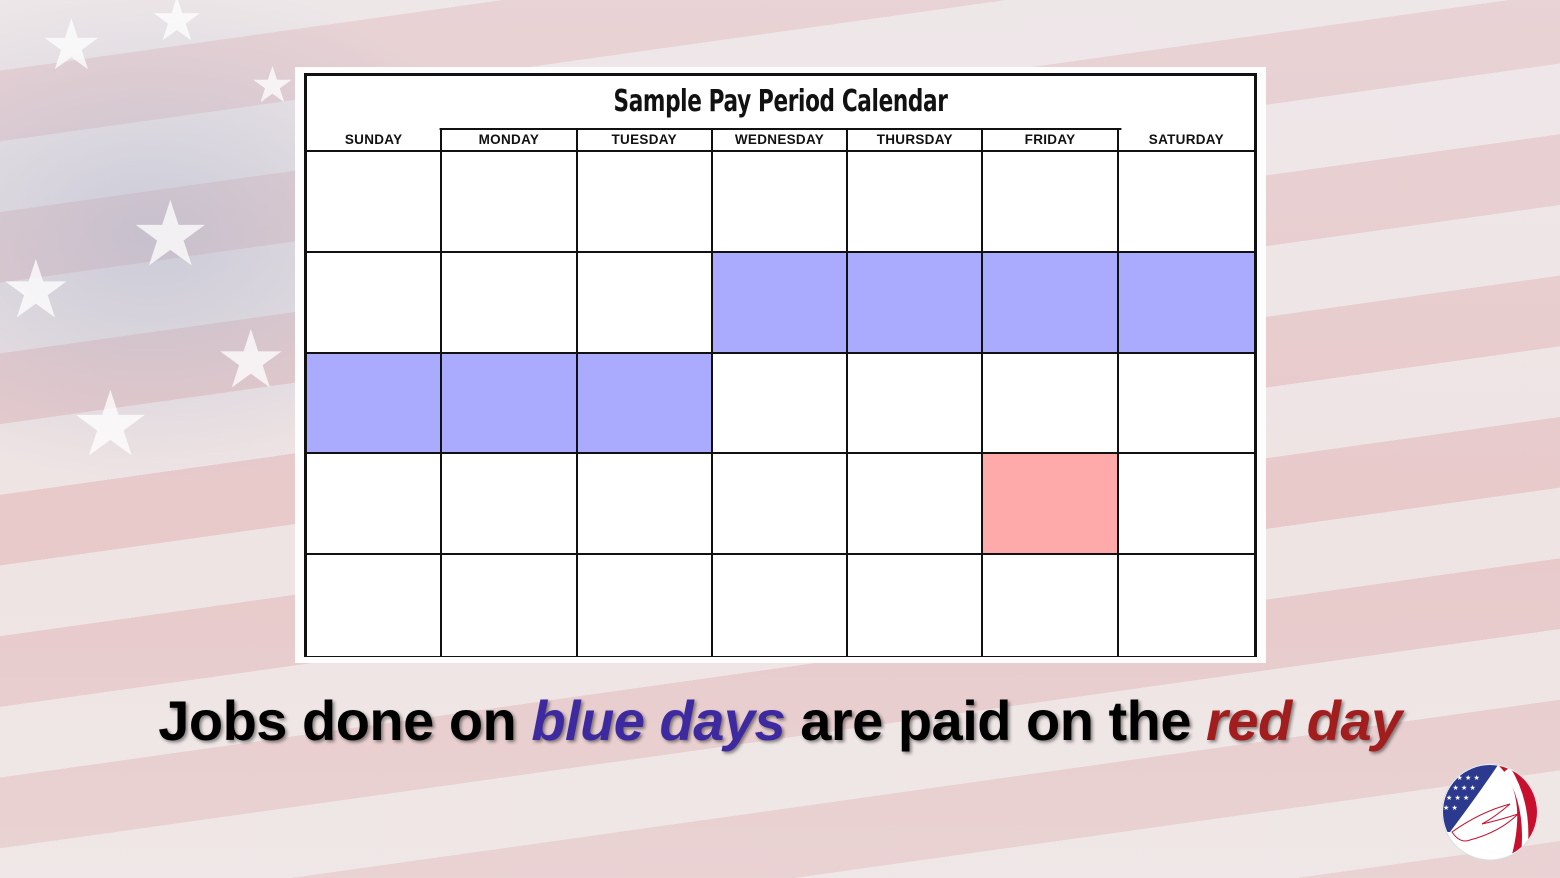  Describe the element at coordinates (1490, 812) in the screenshot. I see `flag-eagle-logo-icon: ★ ★ ★ ★ ★ ★ ★ ★ ★ ★ ★ ★ ★` at that location.